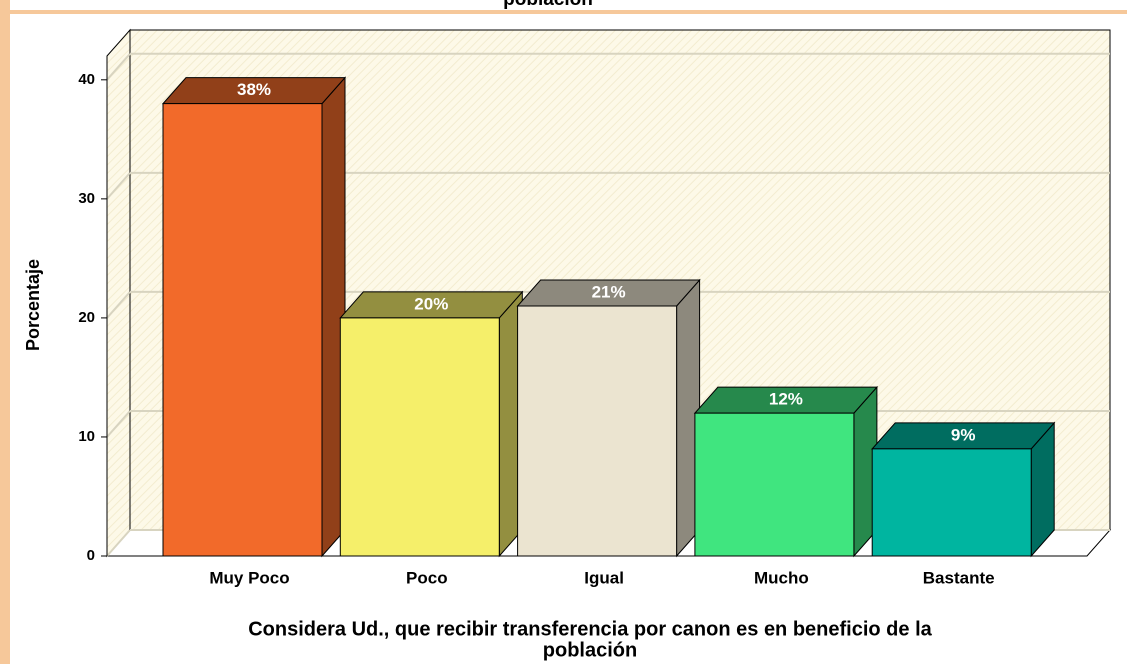  What do you see at coordinates (427, 577) in the screenshot?
I see `x-tick-label: Poco` at bounding box center [427, 577].